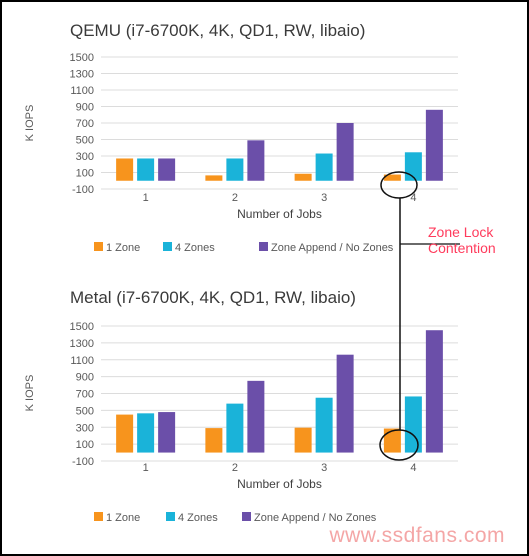 The image size is (529, 556). I want to click on annotation-label-line2: Contention, so click(462, 248).